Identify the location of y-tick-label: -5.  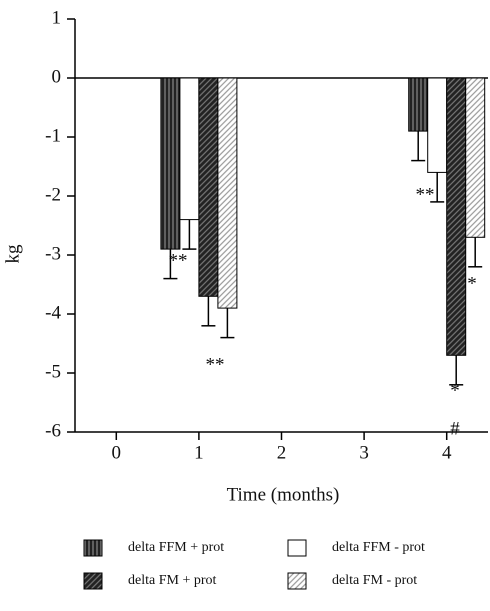
(53, 371).